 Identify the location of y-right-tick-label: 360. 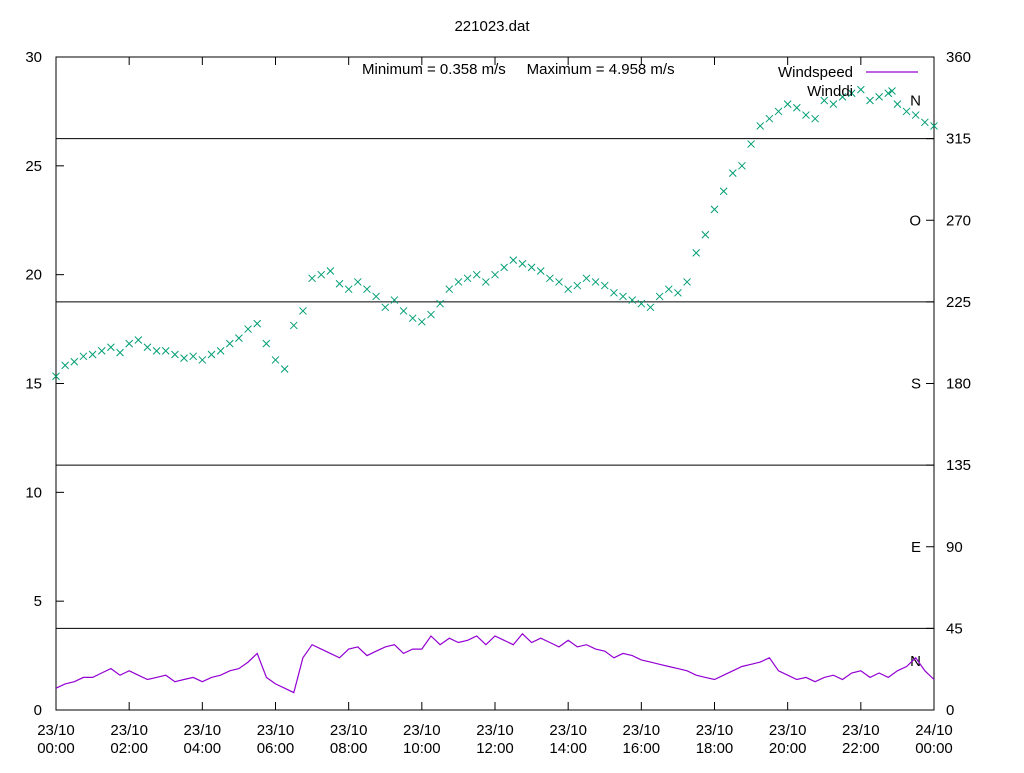
(958, 57).